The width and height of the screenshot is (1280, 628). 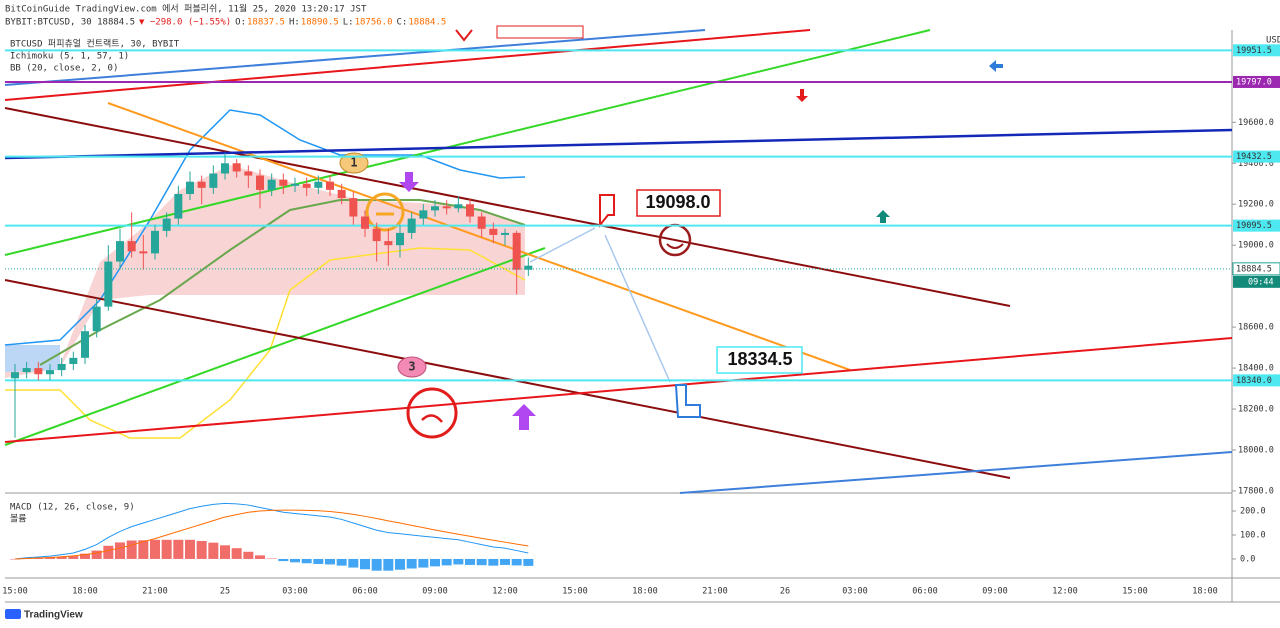 I want to click on ohlc-value: 18884.5, so click(x=427, y=23).